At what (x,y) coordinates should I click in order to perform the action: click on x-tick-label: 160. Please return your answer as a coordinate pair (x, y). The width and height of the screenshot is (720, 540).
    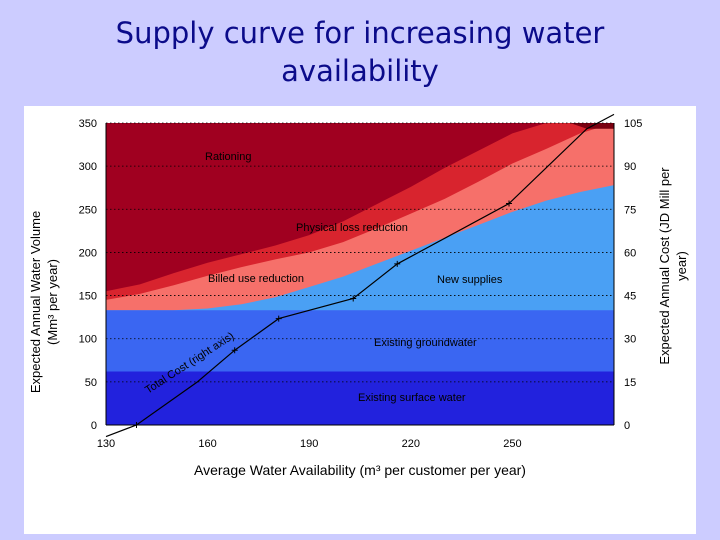
    Looking at the image, I should click on (207, 444).